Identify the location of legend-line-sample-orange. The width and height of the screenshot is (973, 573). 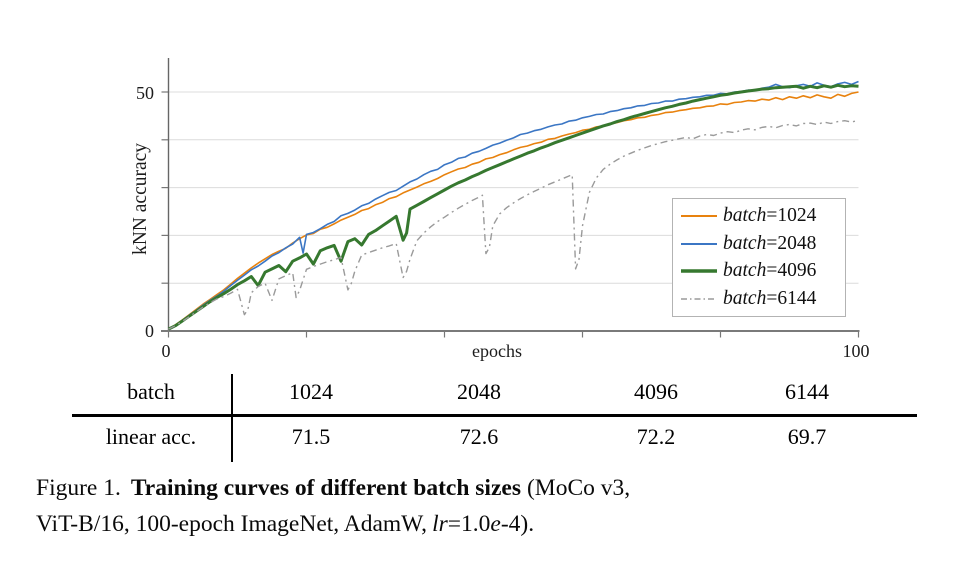
(699, 215).